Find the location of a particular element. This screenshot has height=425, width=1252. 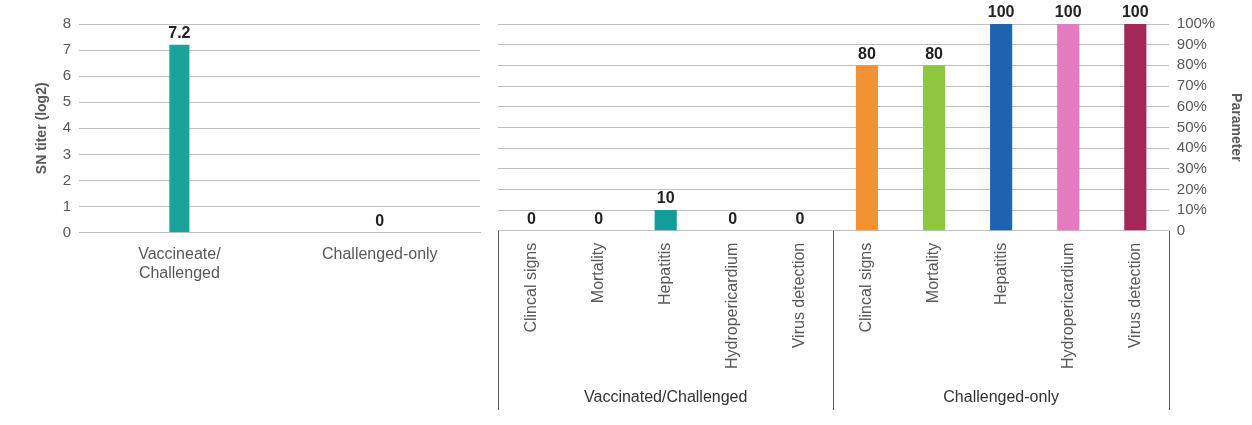

y2-tick-label: 40% is located at coordinates (1191, 147).